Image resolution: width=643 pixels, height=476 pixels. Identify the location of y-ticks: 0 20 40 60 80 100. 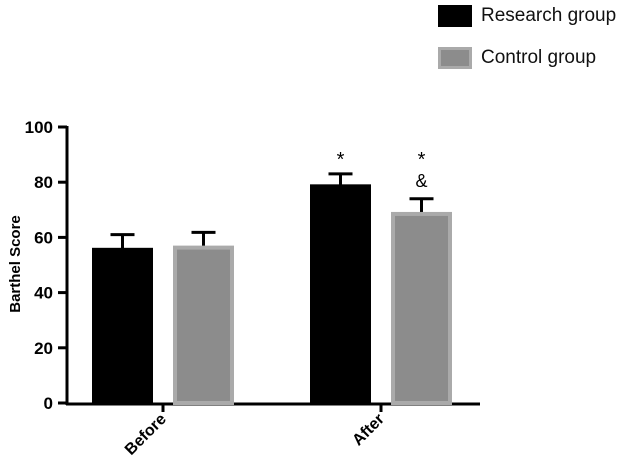
(46, 265).